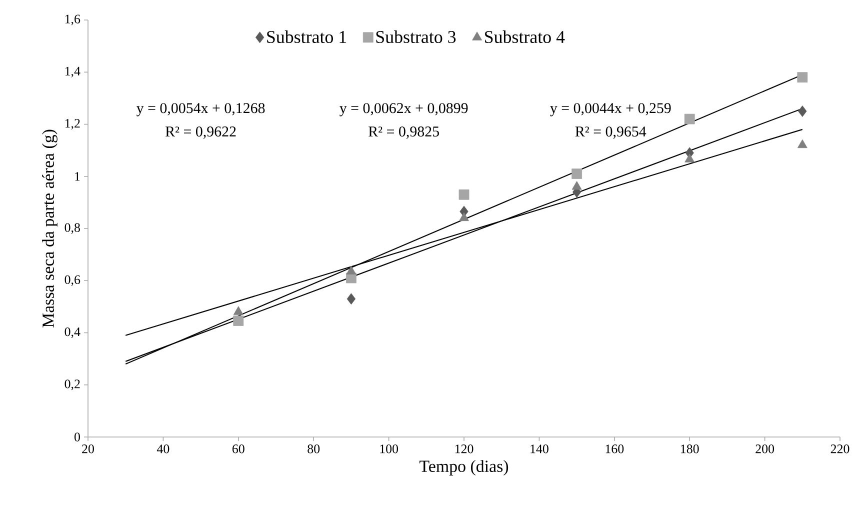  I want to click on annotation: R² = 0,9825, so click(403, 132).